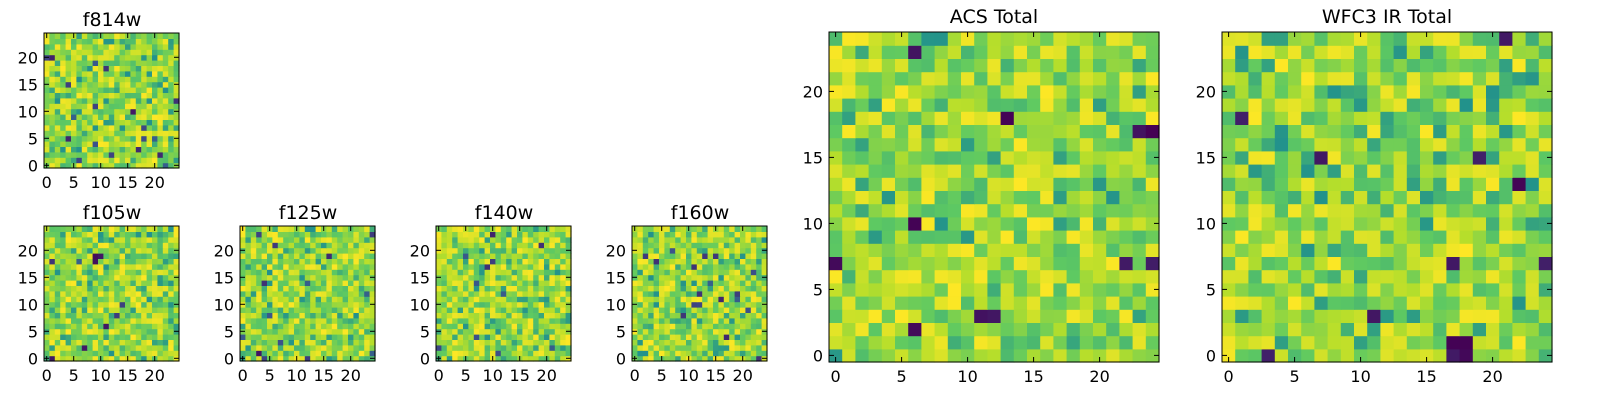 The height and width of the screenshot is (400, 1600). What do you see at coordinates (33, 138) in the screenshot?
I see `y-tick-label: 5` at bounding box center [33, 138].